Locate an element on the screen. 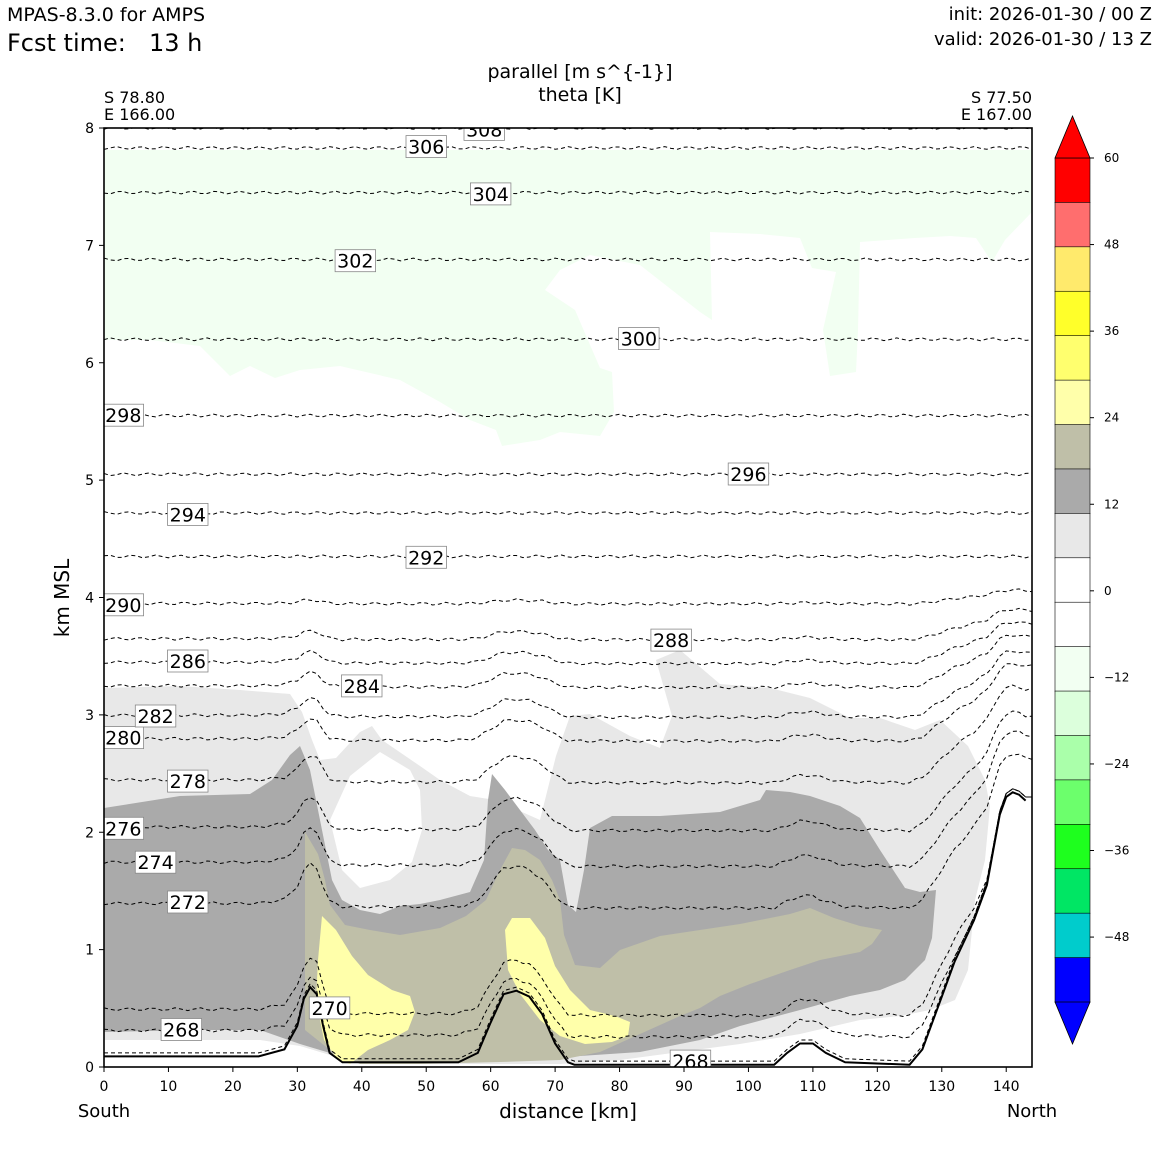 The image size is (1160, 1160). colorbar-extend-top is located at coordinates (1072, 136).